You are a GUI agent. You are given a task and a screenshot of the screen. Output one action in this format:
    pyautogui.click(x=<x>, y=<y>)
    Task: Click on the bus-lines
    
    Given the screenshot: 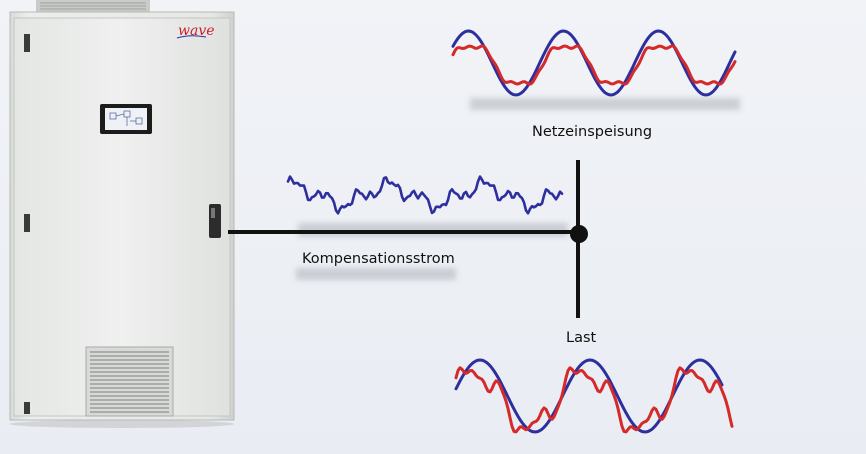 What is the action you would take?
    pyautogui.click(x=408, y=239)
    